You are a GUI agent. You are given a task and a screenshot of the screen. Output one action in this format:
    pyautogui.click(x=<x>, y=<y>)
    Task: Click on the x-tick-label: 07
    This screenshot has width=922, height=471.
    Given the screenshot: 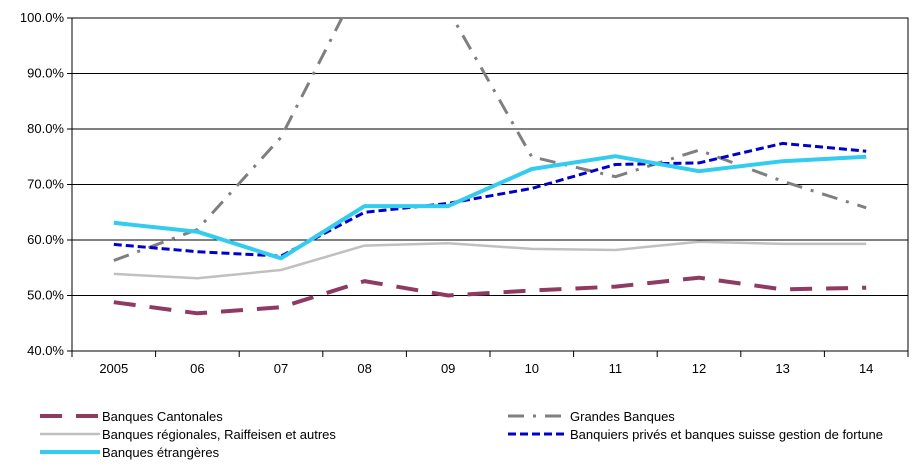 What is the action you would take?
    pyautogui.click(x=281, y=368)
    